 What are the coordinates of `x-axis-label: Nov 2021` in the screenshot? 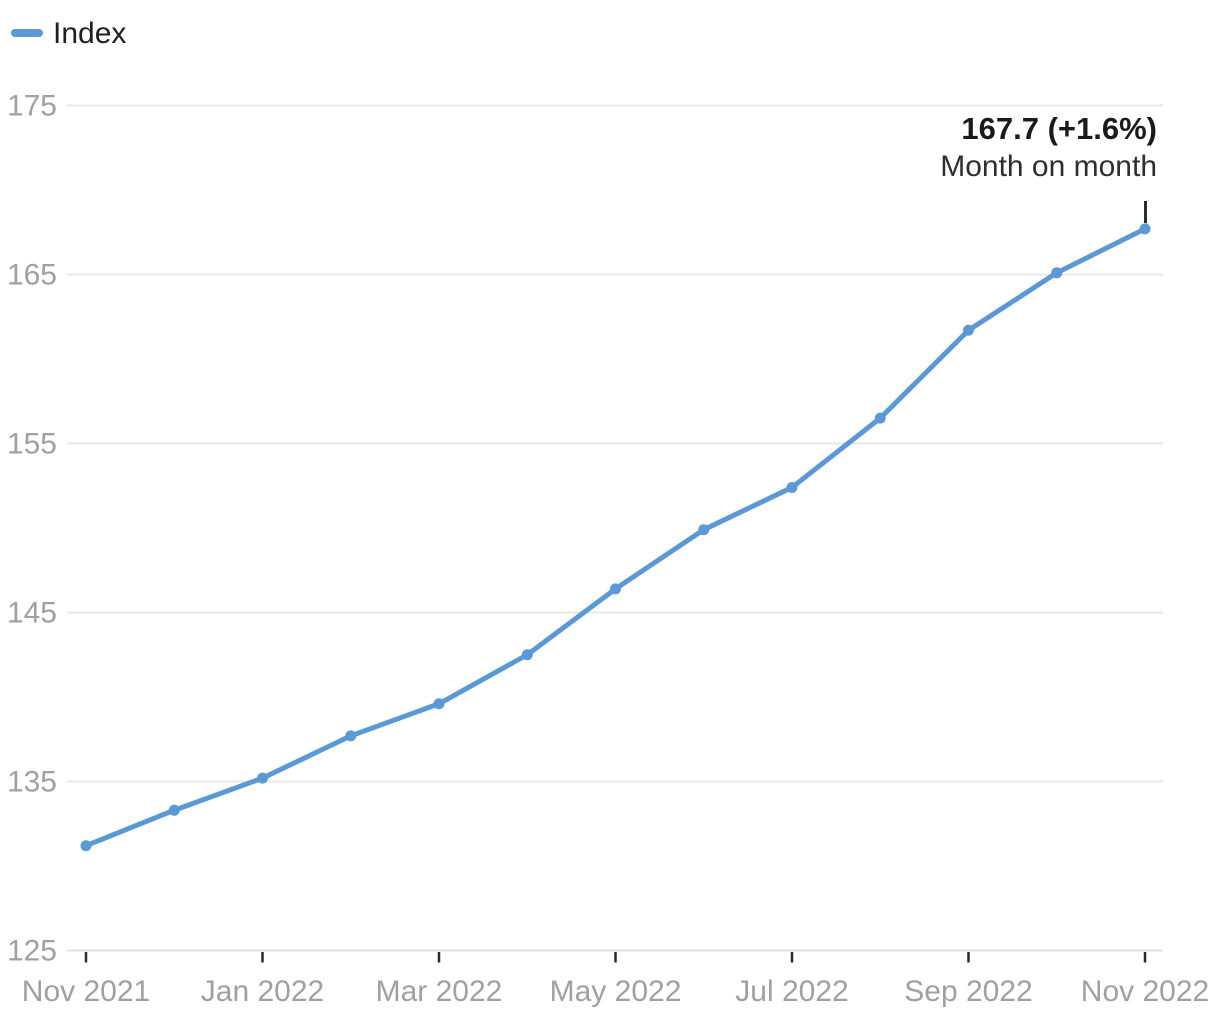 It's located at (86, 991).